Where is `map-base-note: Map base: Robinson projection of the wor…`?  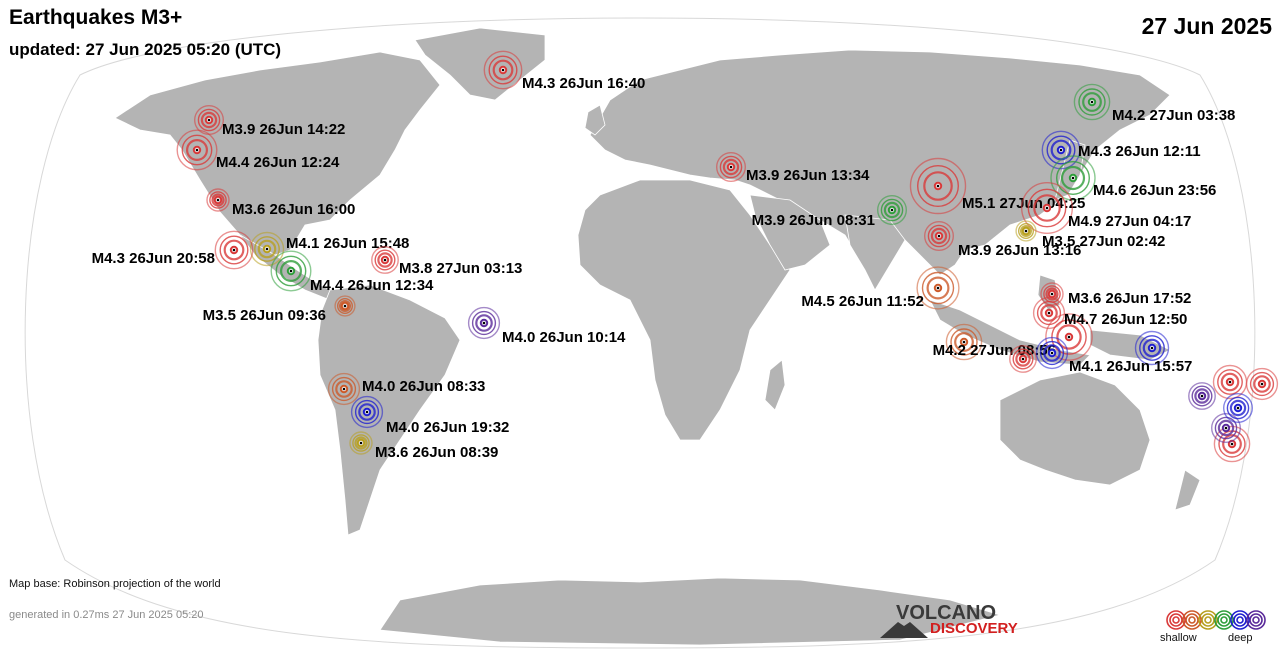
map-base-note: Map base: Robinson projection of the wor… is located at coordinates (115, 584).